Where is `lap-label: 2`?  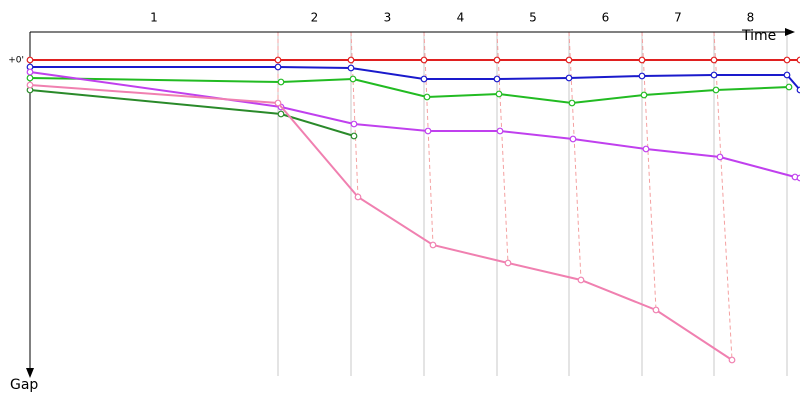 lap-label: 2 is located at coordinates (315, 18).